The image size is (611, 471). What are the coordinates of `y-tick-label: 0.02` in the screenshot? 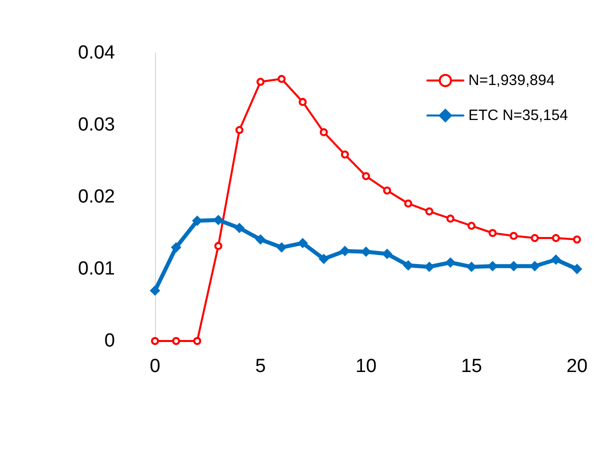 It's located at (96, 197).